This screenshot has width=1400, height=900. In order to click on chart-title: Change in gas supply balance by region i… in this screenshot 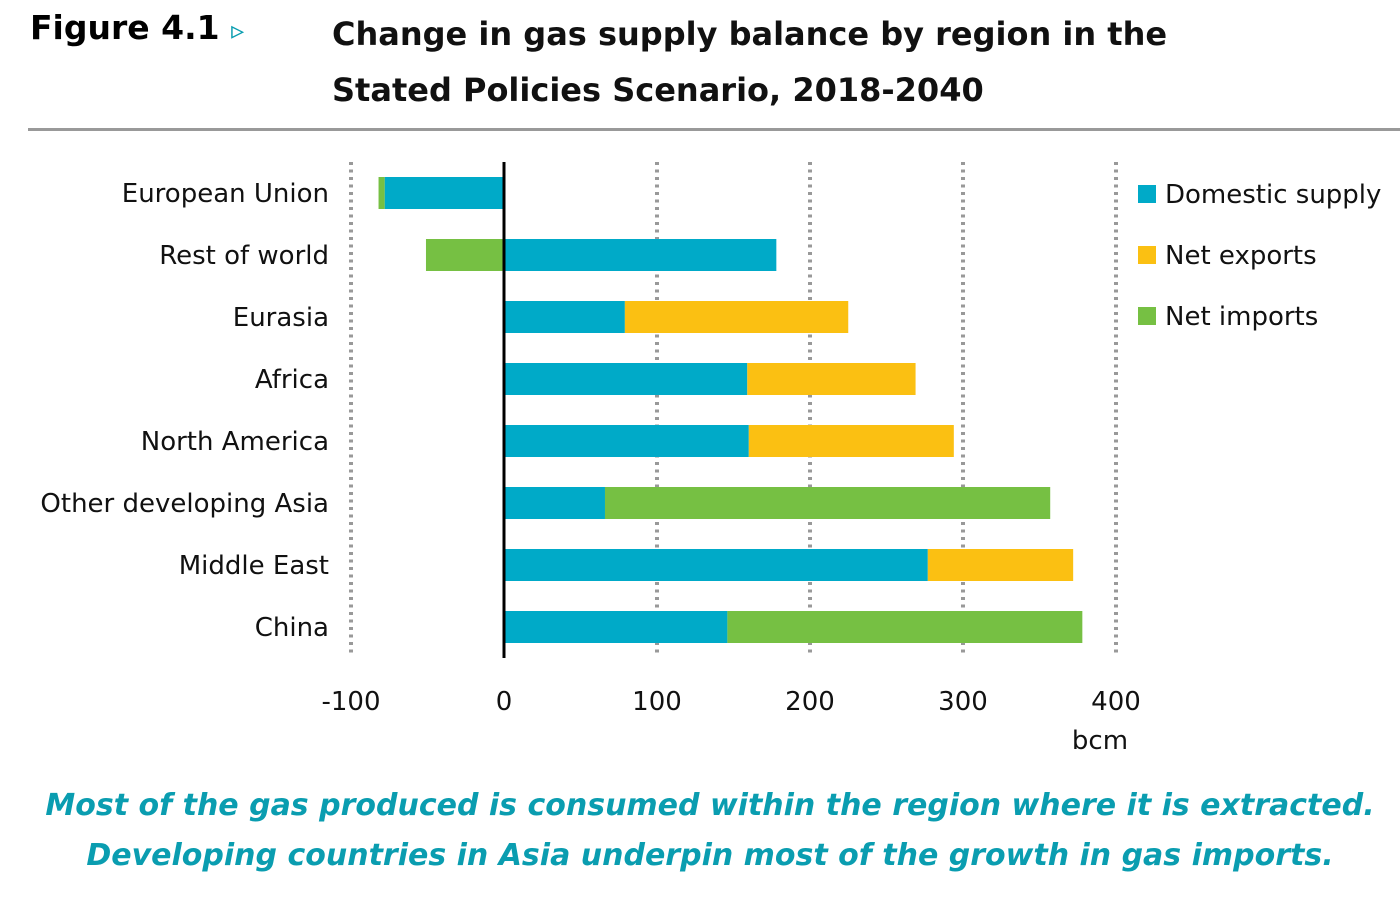, I will do `click(749, 62)`.